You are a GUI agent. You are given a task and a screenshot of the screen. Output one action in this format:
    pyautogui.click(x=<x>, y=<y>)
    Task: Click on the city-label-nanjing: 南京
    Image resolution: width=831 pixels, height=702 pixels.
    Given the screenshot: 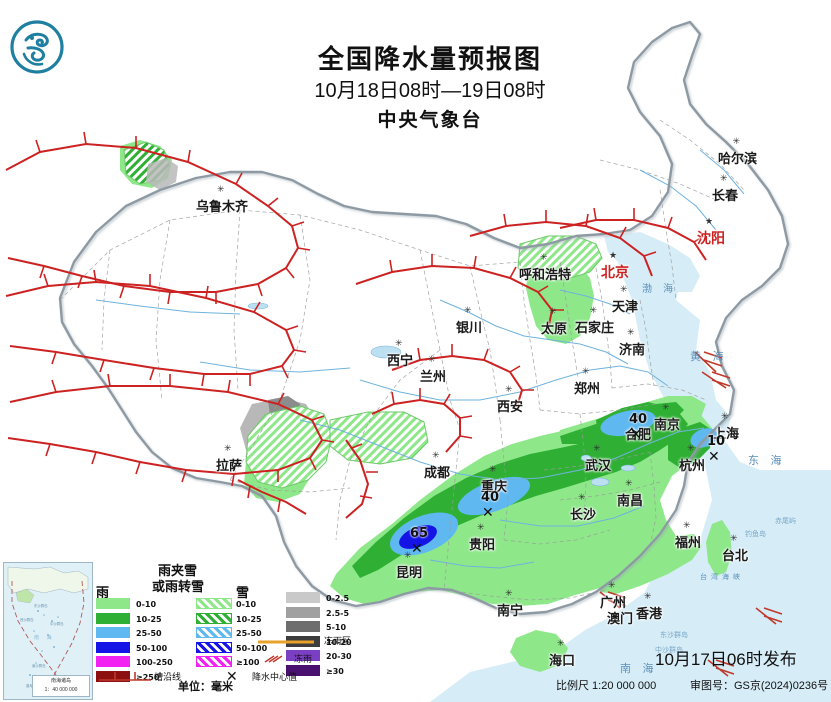 What is the action you would take?
    pyautogui.click(x=667, y=425)
    